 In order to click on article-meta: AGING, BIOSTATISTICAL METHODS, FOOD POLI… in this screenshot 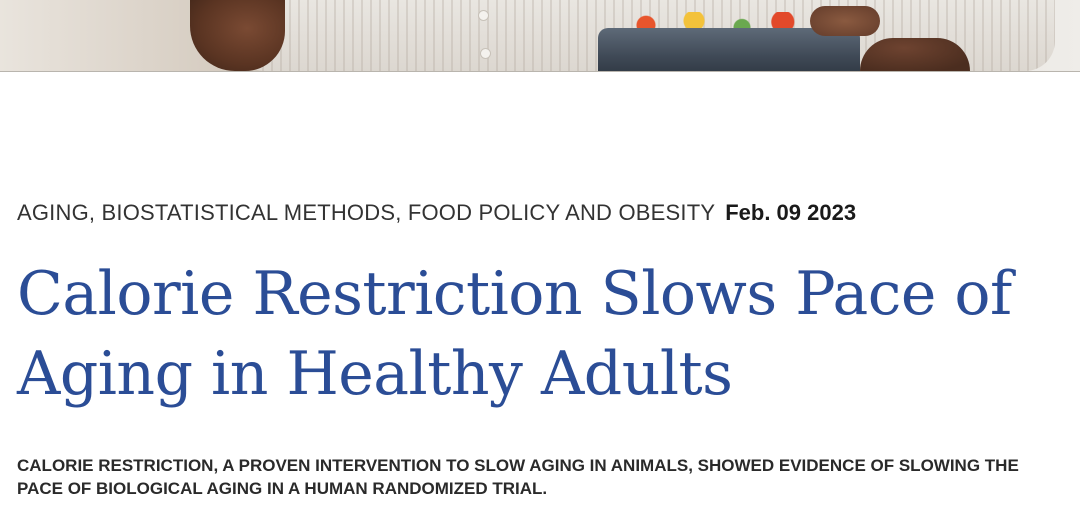, I will do `click(436, 213)`.